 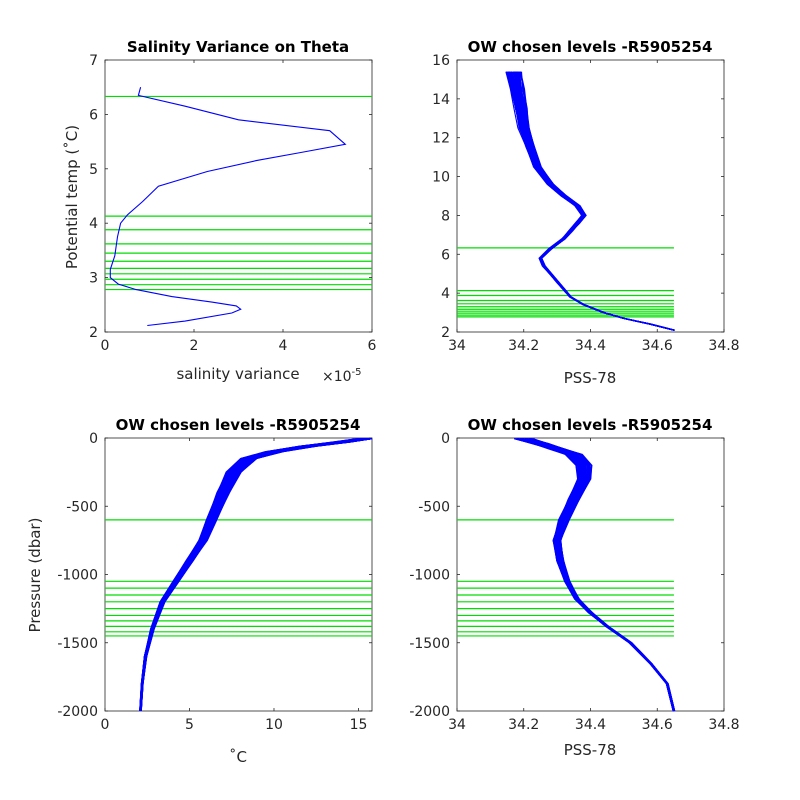 What do you see at coordinates (441, 61) in the screenshot?
I see `y-tick-label: 16` at bounding box center [441, 61].